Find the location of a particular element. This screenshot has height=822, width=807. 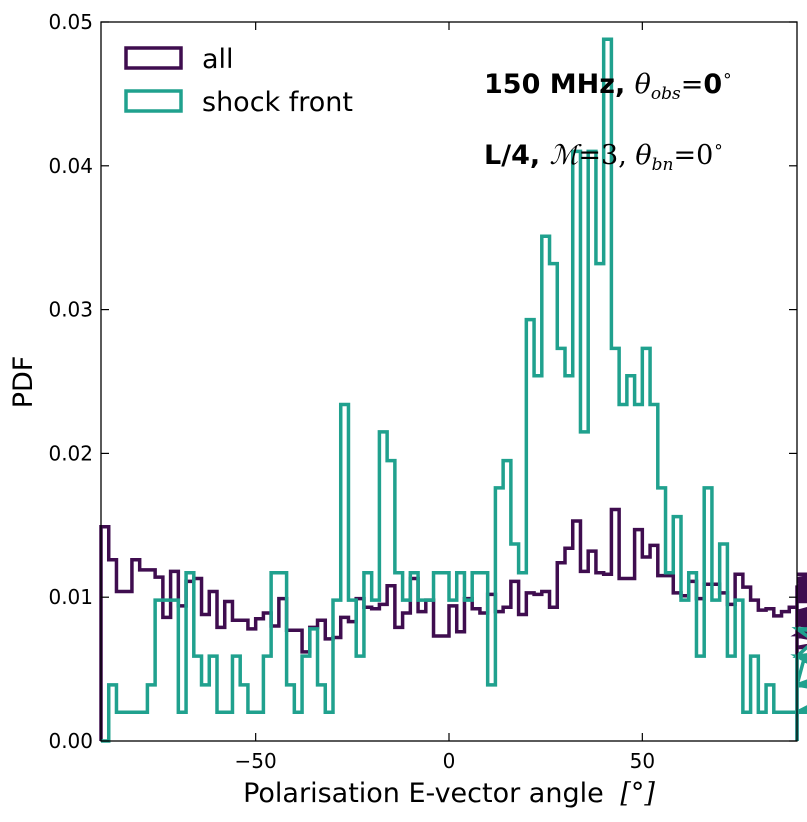

y-axis-label: PDF is located at coordinates (23, 382).